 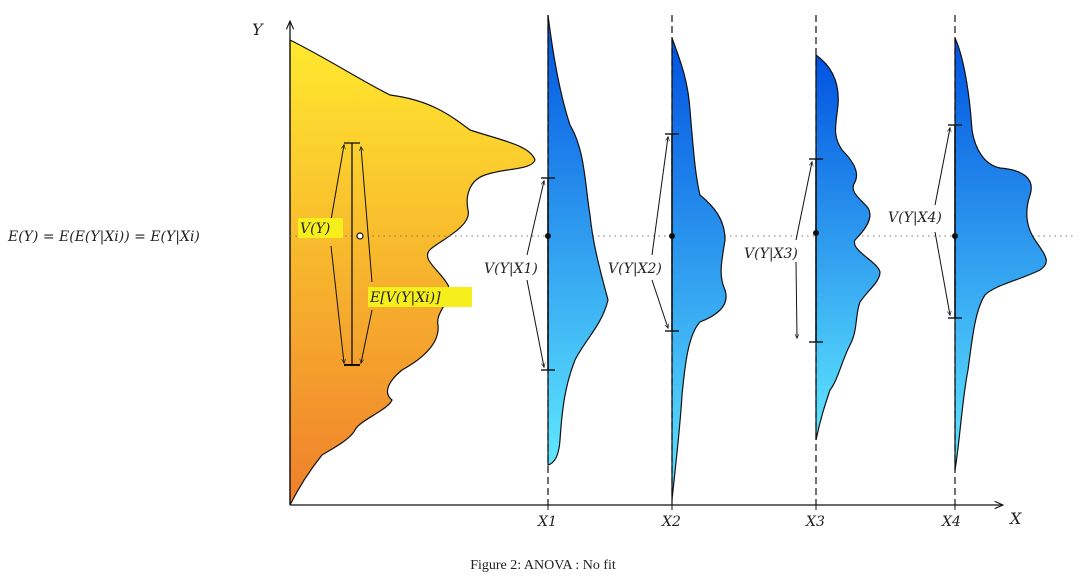 What do you see at coordinates (511, 269) in the screenshot?
I see `group-1-variance-label: V(Y|X1)` at bounding box center [511, 269].